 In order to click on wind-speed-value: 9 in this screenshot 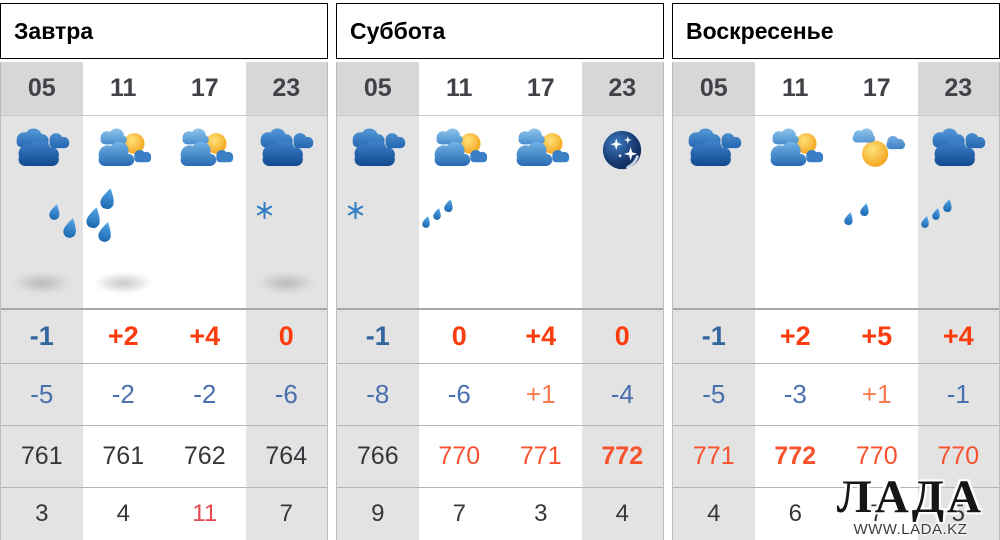, I will do `click(378, 513)`.